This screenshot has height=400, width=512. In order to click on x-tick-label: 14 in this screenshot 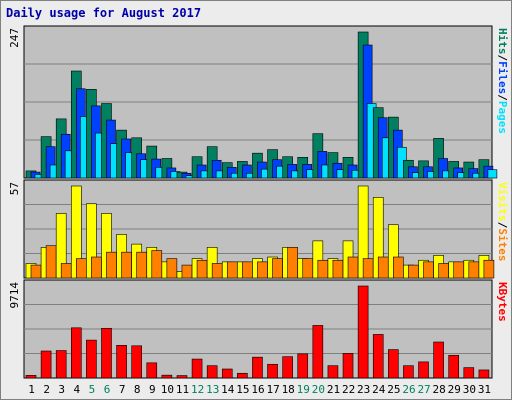, I will do `click(228, 389)`.